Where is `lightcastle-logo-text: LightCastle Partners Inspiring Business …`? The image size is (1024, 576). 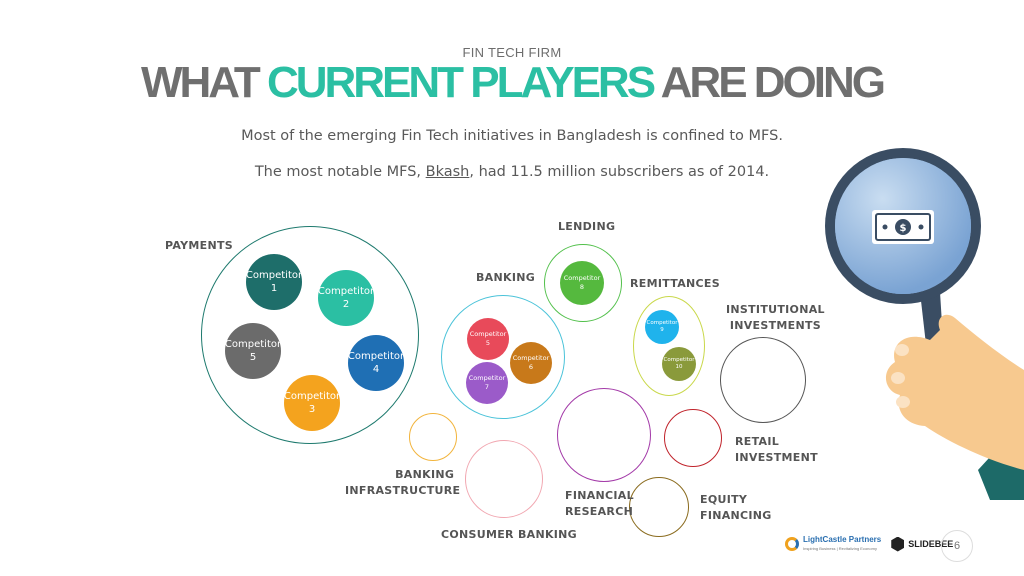 lightcastle-logo-text: LightCastle Partners Inspiring Business … is located at coordinates (842, 544).